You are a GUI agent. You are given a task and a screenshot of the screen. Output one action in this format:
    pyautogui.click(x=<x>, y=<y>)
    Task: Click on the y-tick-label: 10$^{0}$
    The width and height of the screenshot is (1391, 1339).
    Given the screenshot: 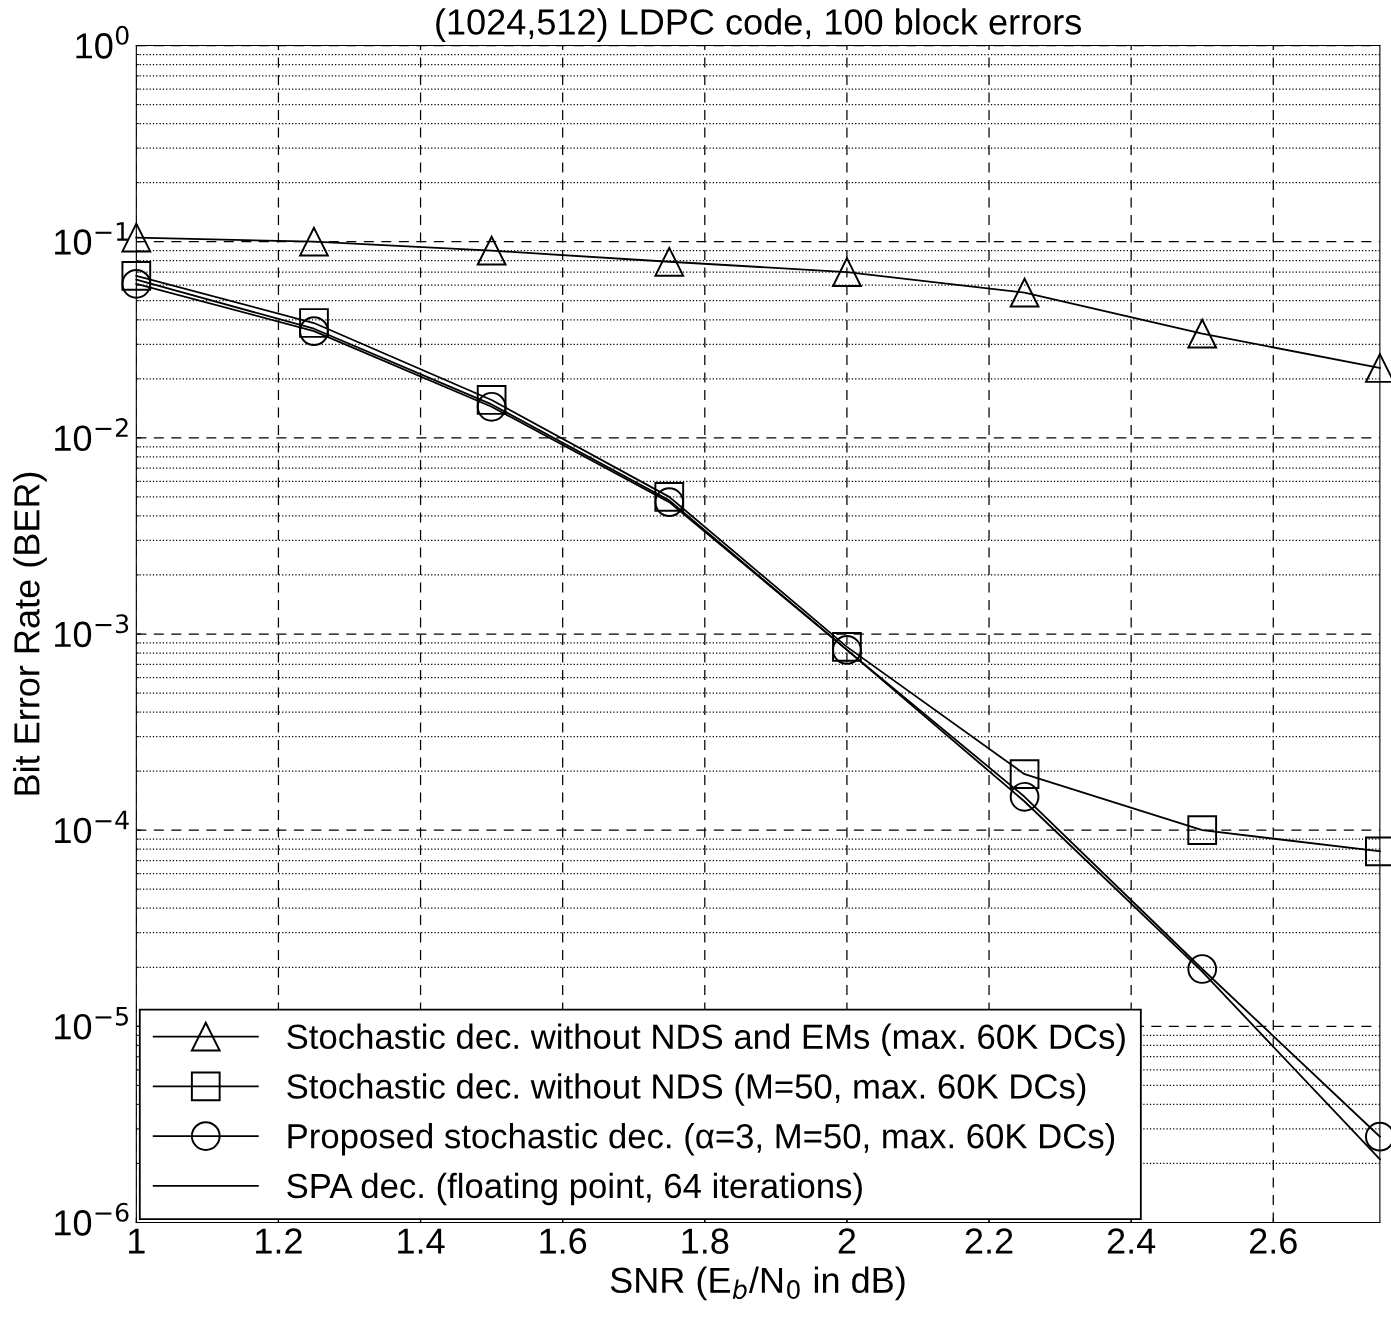 What is the action you would take?
    pyautogui.click(x=102, y=42)
    